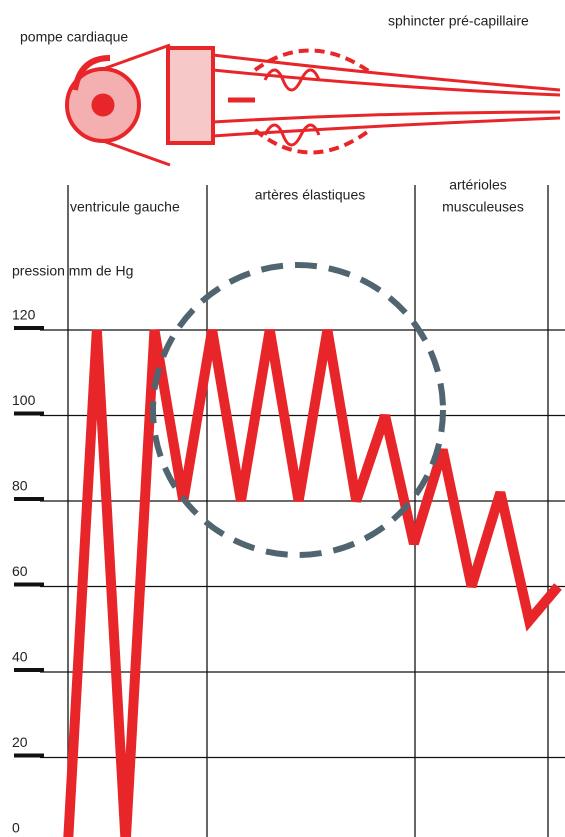  What do you see at coordinates (24, 400) in the screenshot?
I see `y-tick-label: 100` at bounding box center [24, 400].